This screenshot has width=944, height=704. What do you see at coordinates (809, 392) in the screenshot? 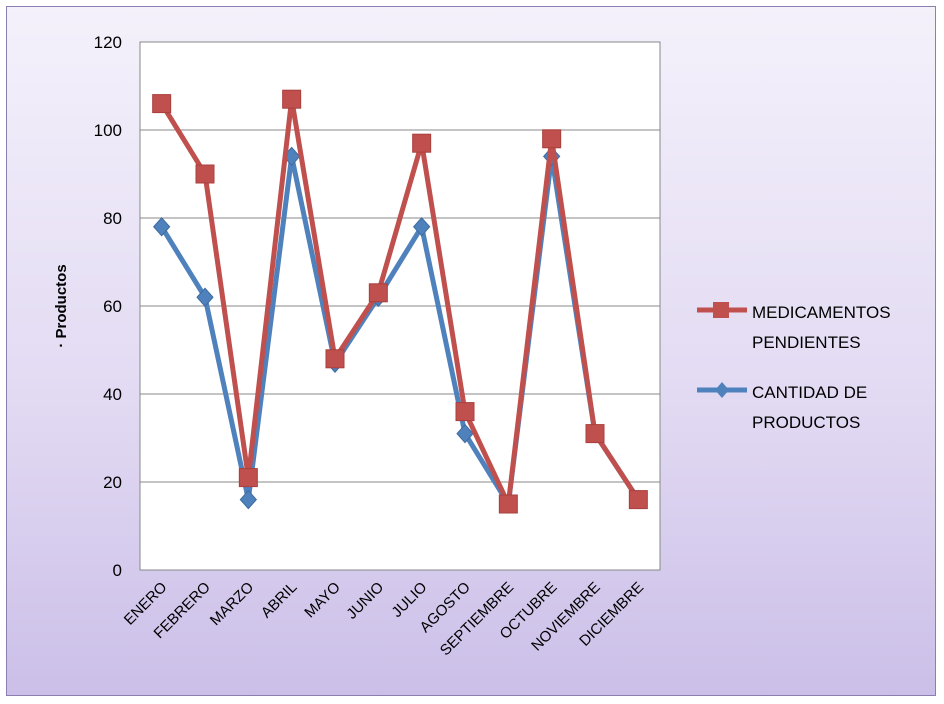
I see `legend-label: CANTIDAD DE` at bounding box center [809, 392].